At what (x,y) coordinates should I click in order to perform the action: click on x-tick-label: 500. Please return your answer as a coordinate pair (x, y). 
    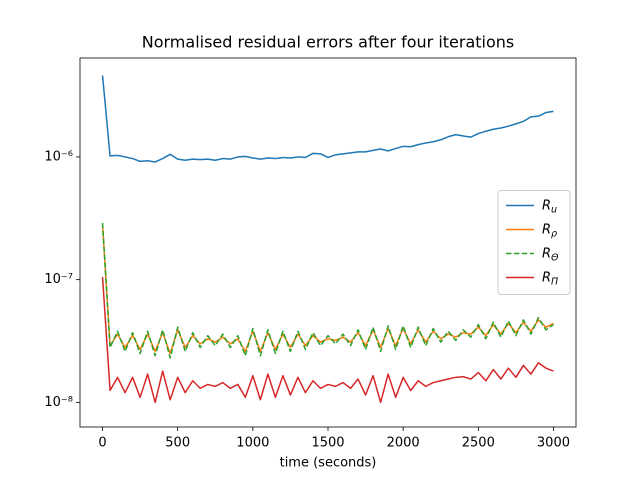
    Looking at the image, I should click on (177, 443).